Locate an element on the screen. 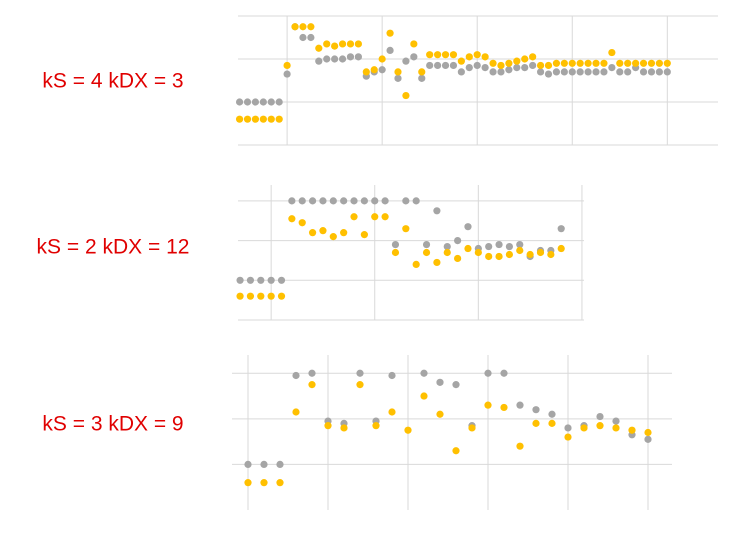 The height and width of the screenshot is (535, 739). panel-title: kS = 3 kDX = 9 is located at coordinates (112, 424).